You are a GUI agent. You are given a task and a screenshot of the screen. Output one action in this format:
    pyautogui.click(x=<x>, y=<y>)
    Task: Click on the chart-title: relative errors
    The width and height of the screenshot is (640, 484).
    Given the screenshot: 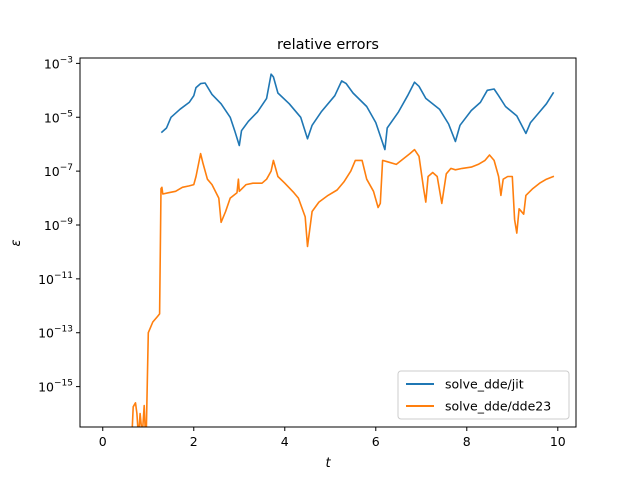 What is the action you would take?
    pyautogui.click(x=328, y=45)
    